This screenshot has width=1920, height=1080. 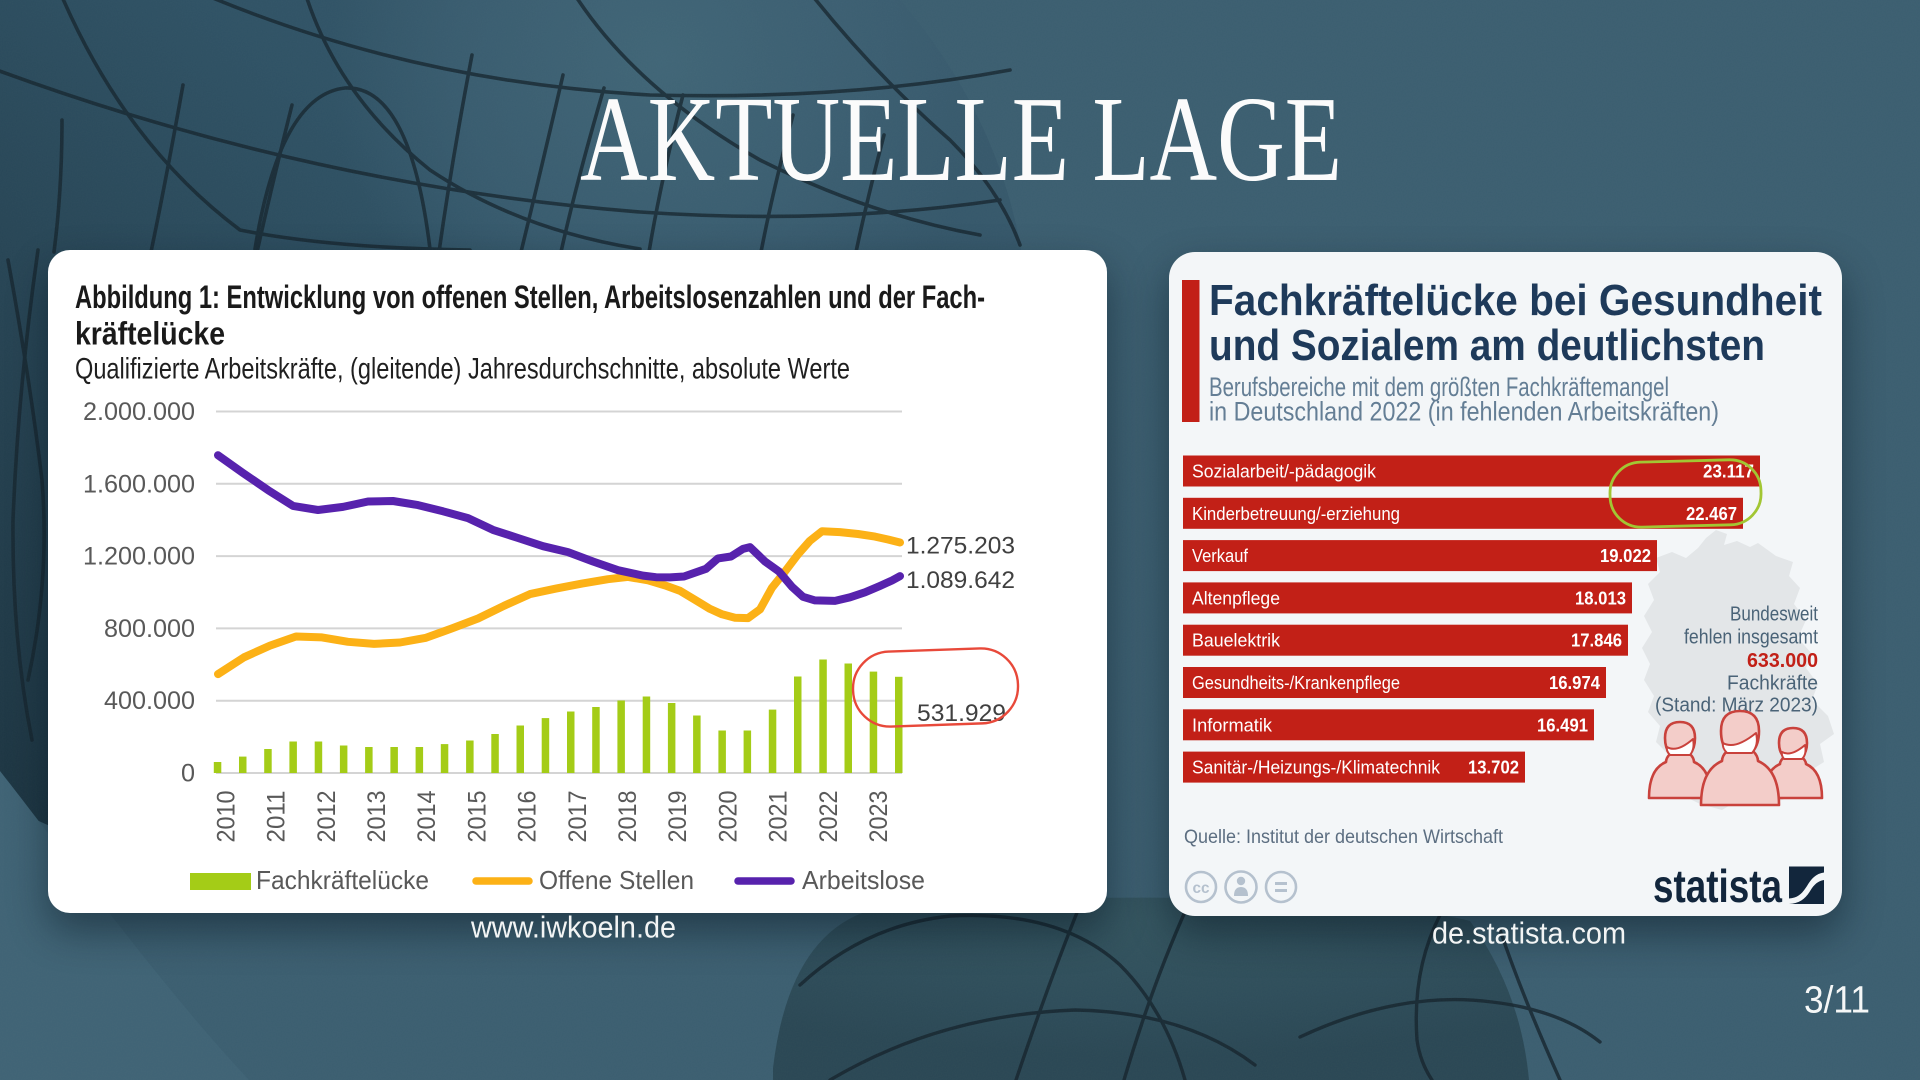 I want to click on svg-text: Fachkräfte, so click(x=1772, y=683).